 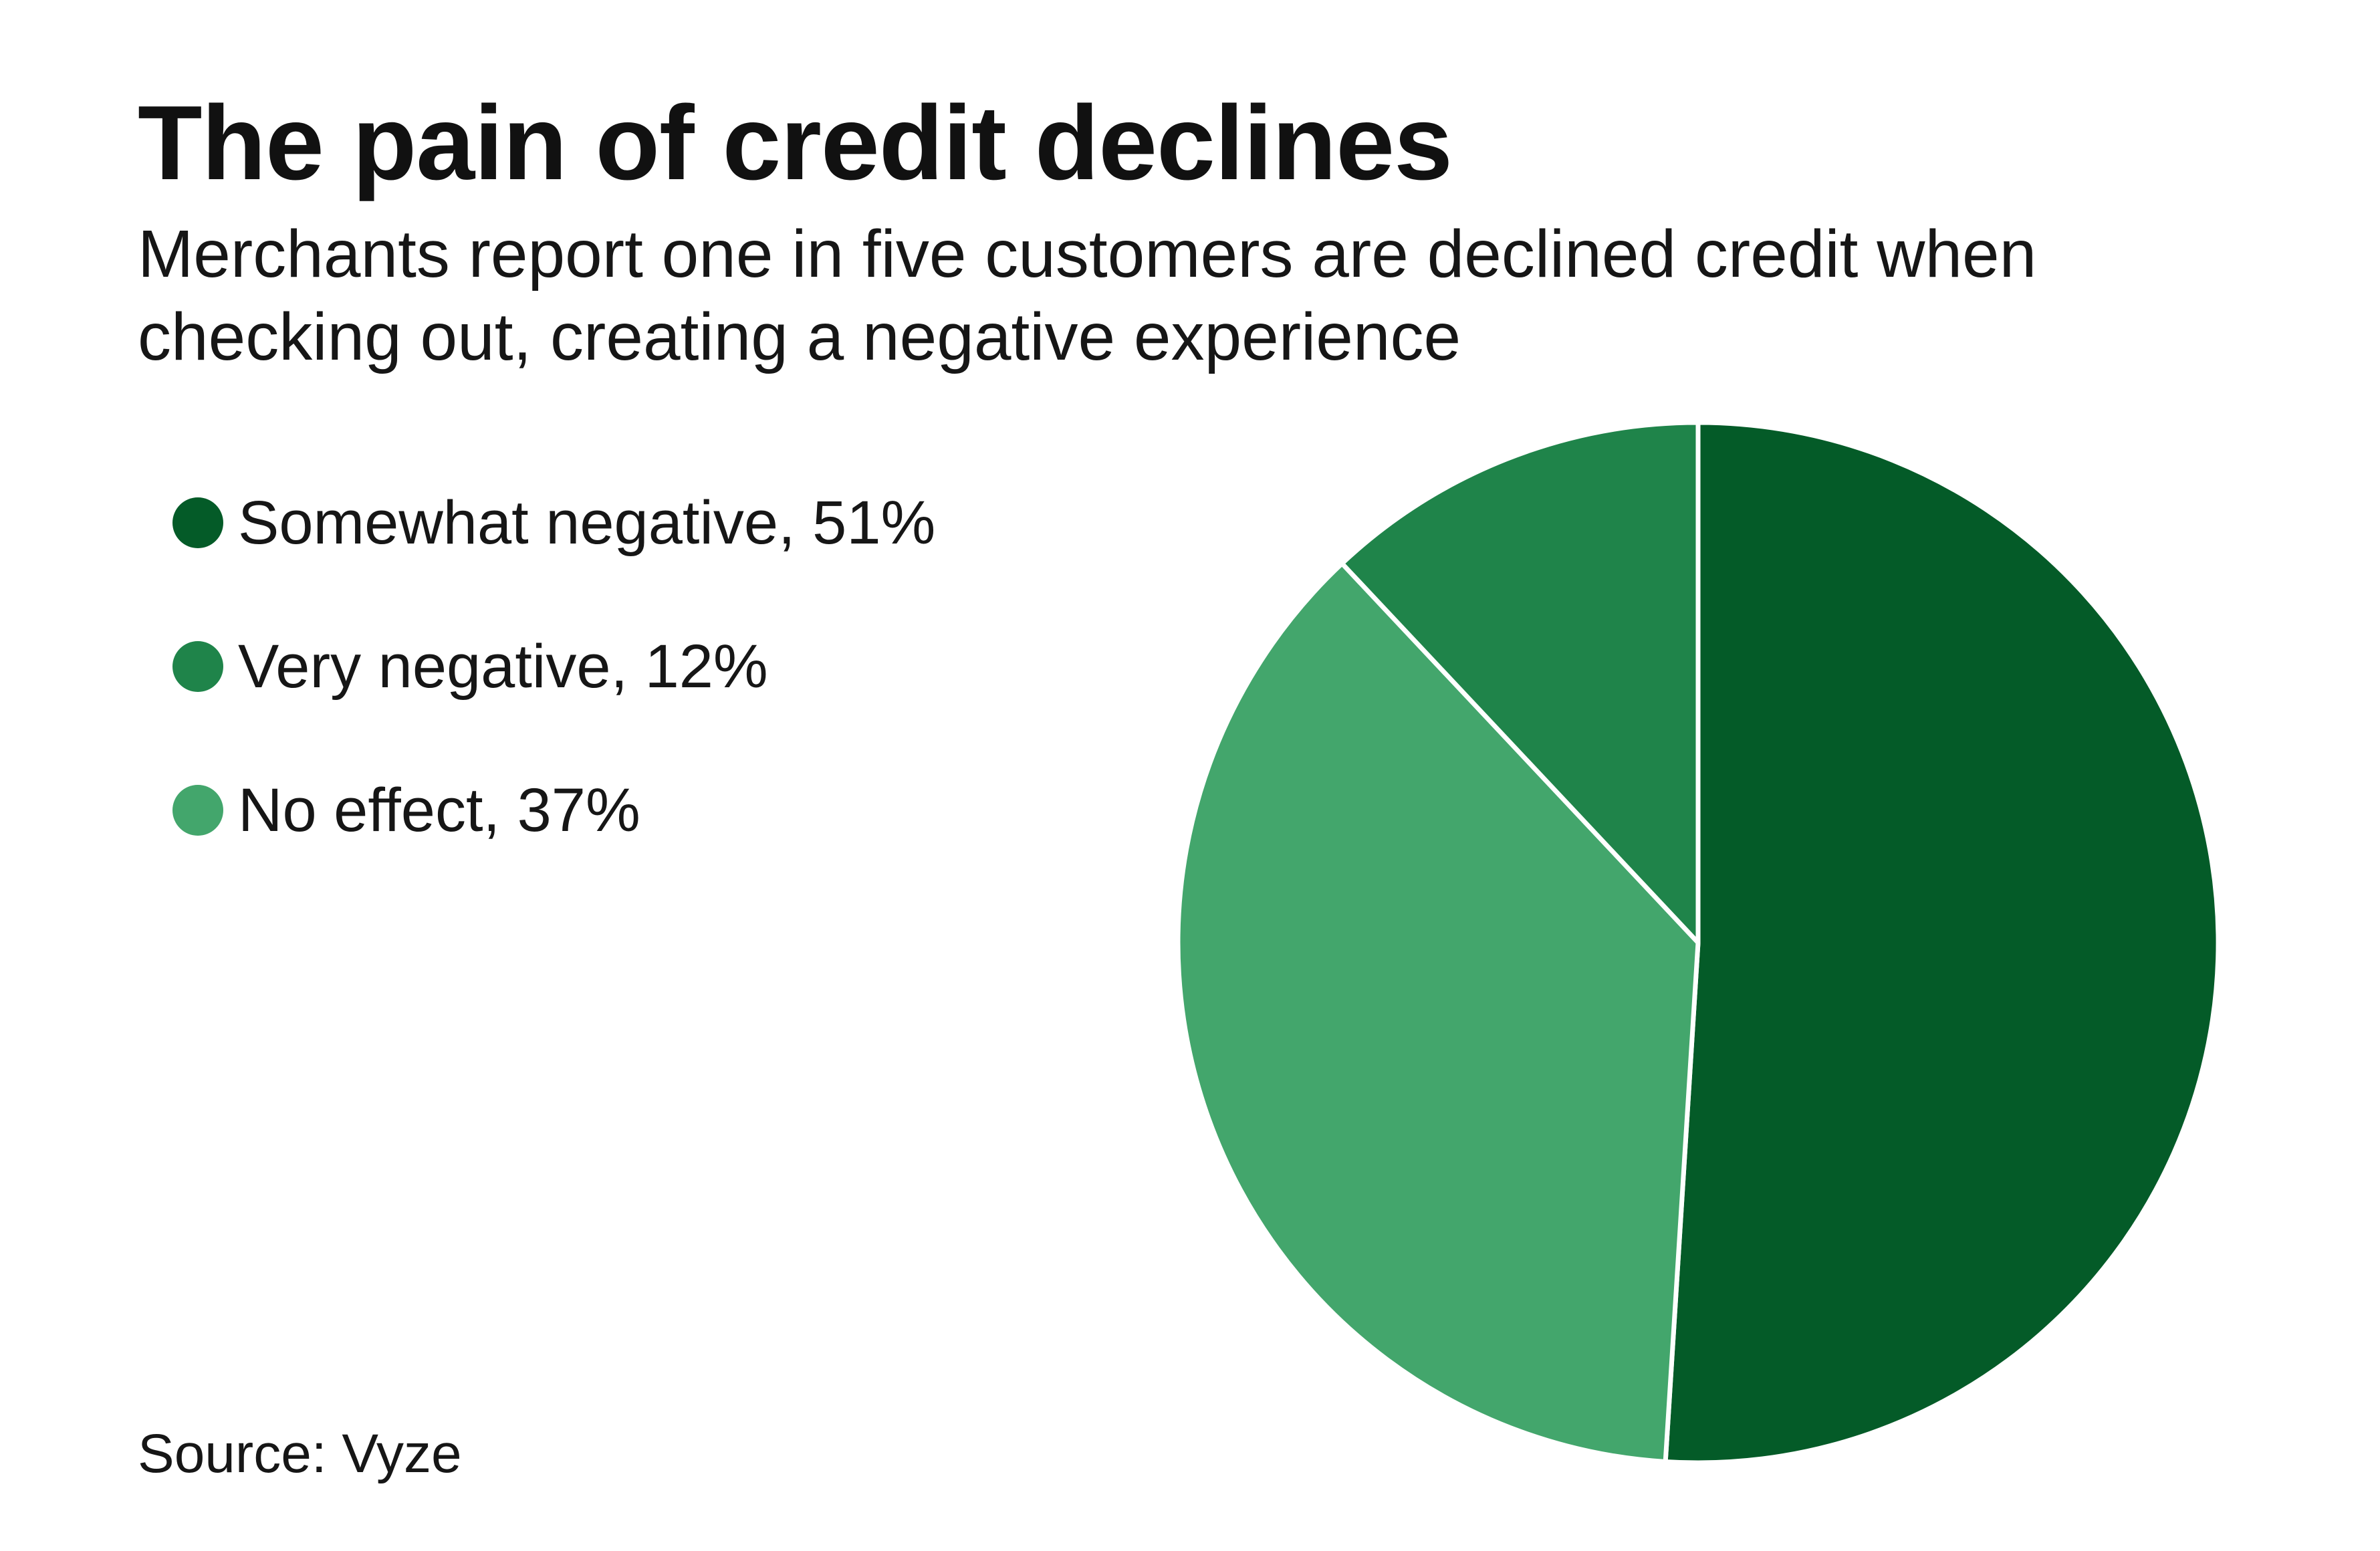 What do you see at coordinates (197, 666) in the screenshot?
I see `legend-swatch-very-negative` at bounding box center [197, 666].